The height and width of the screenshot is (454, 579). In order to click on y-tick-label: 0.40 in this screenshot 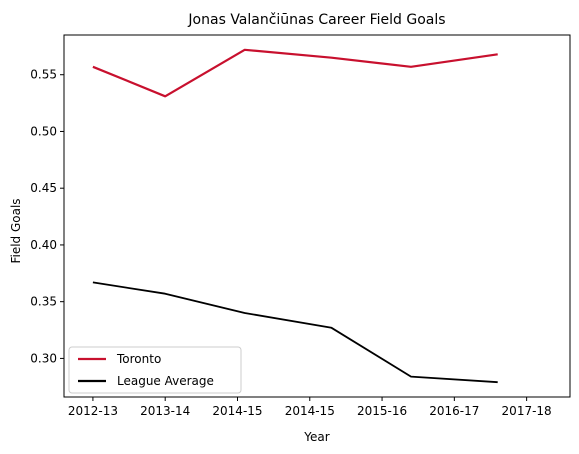, I will do `click(43, 245)`.